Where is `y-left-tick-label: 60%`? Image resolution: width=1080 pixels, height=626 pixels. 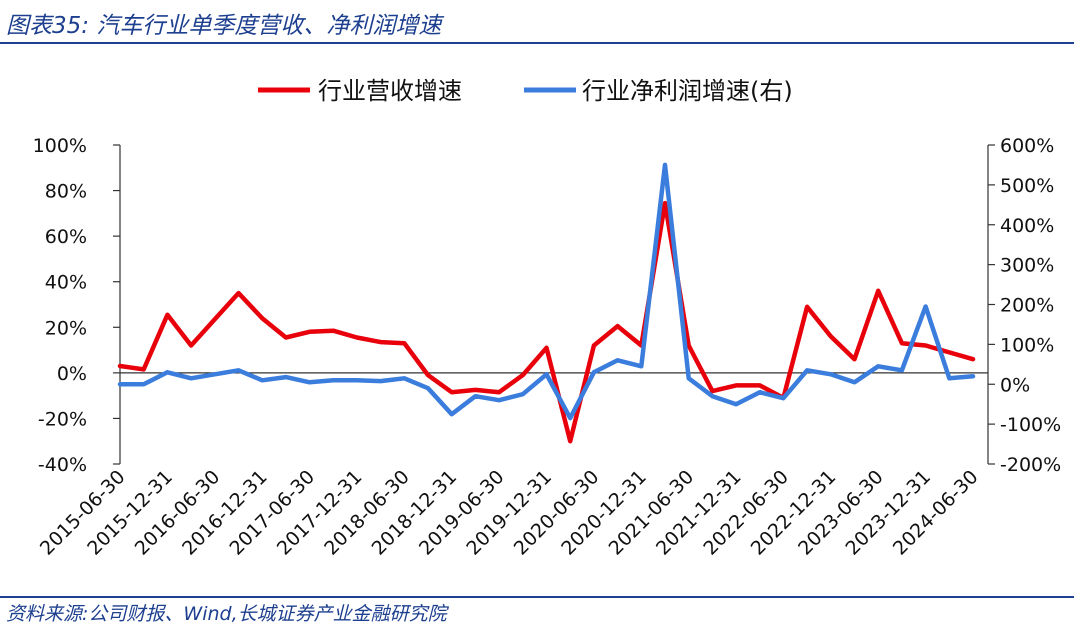 y-left-tick-label: 60% is located at coordinates (66, 237).